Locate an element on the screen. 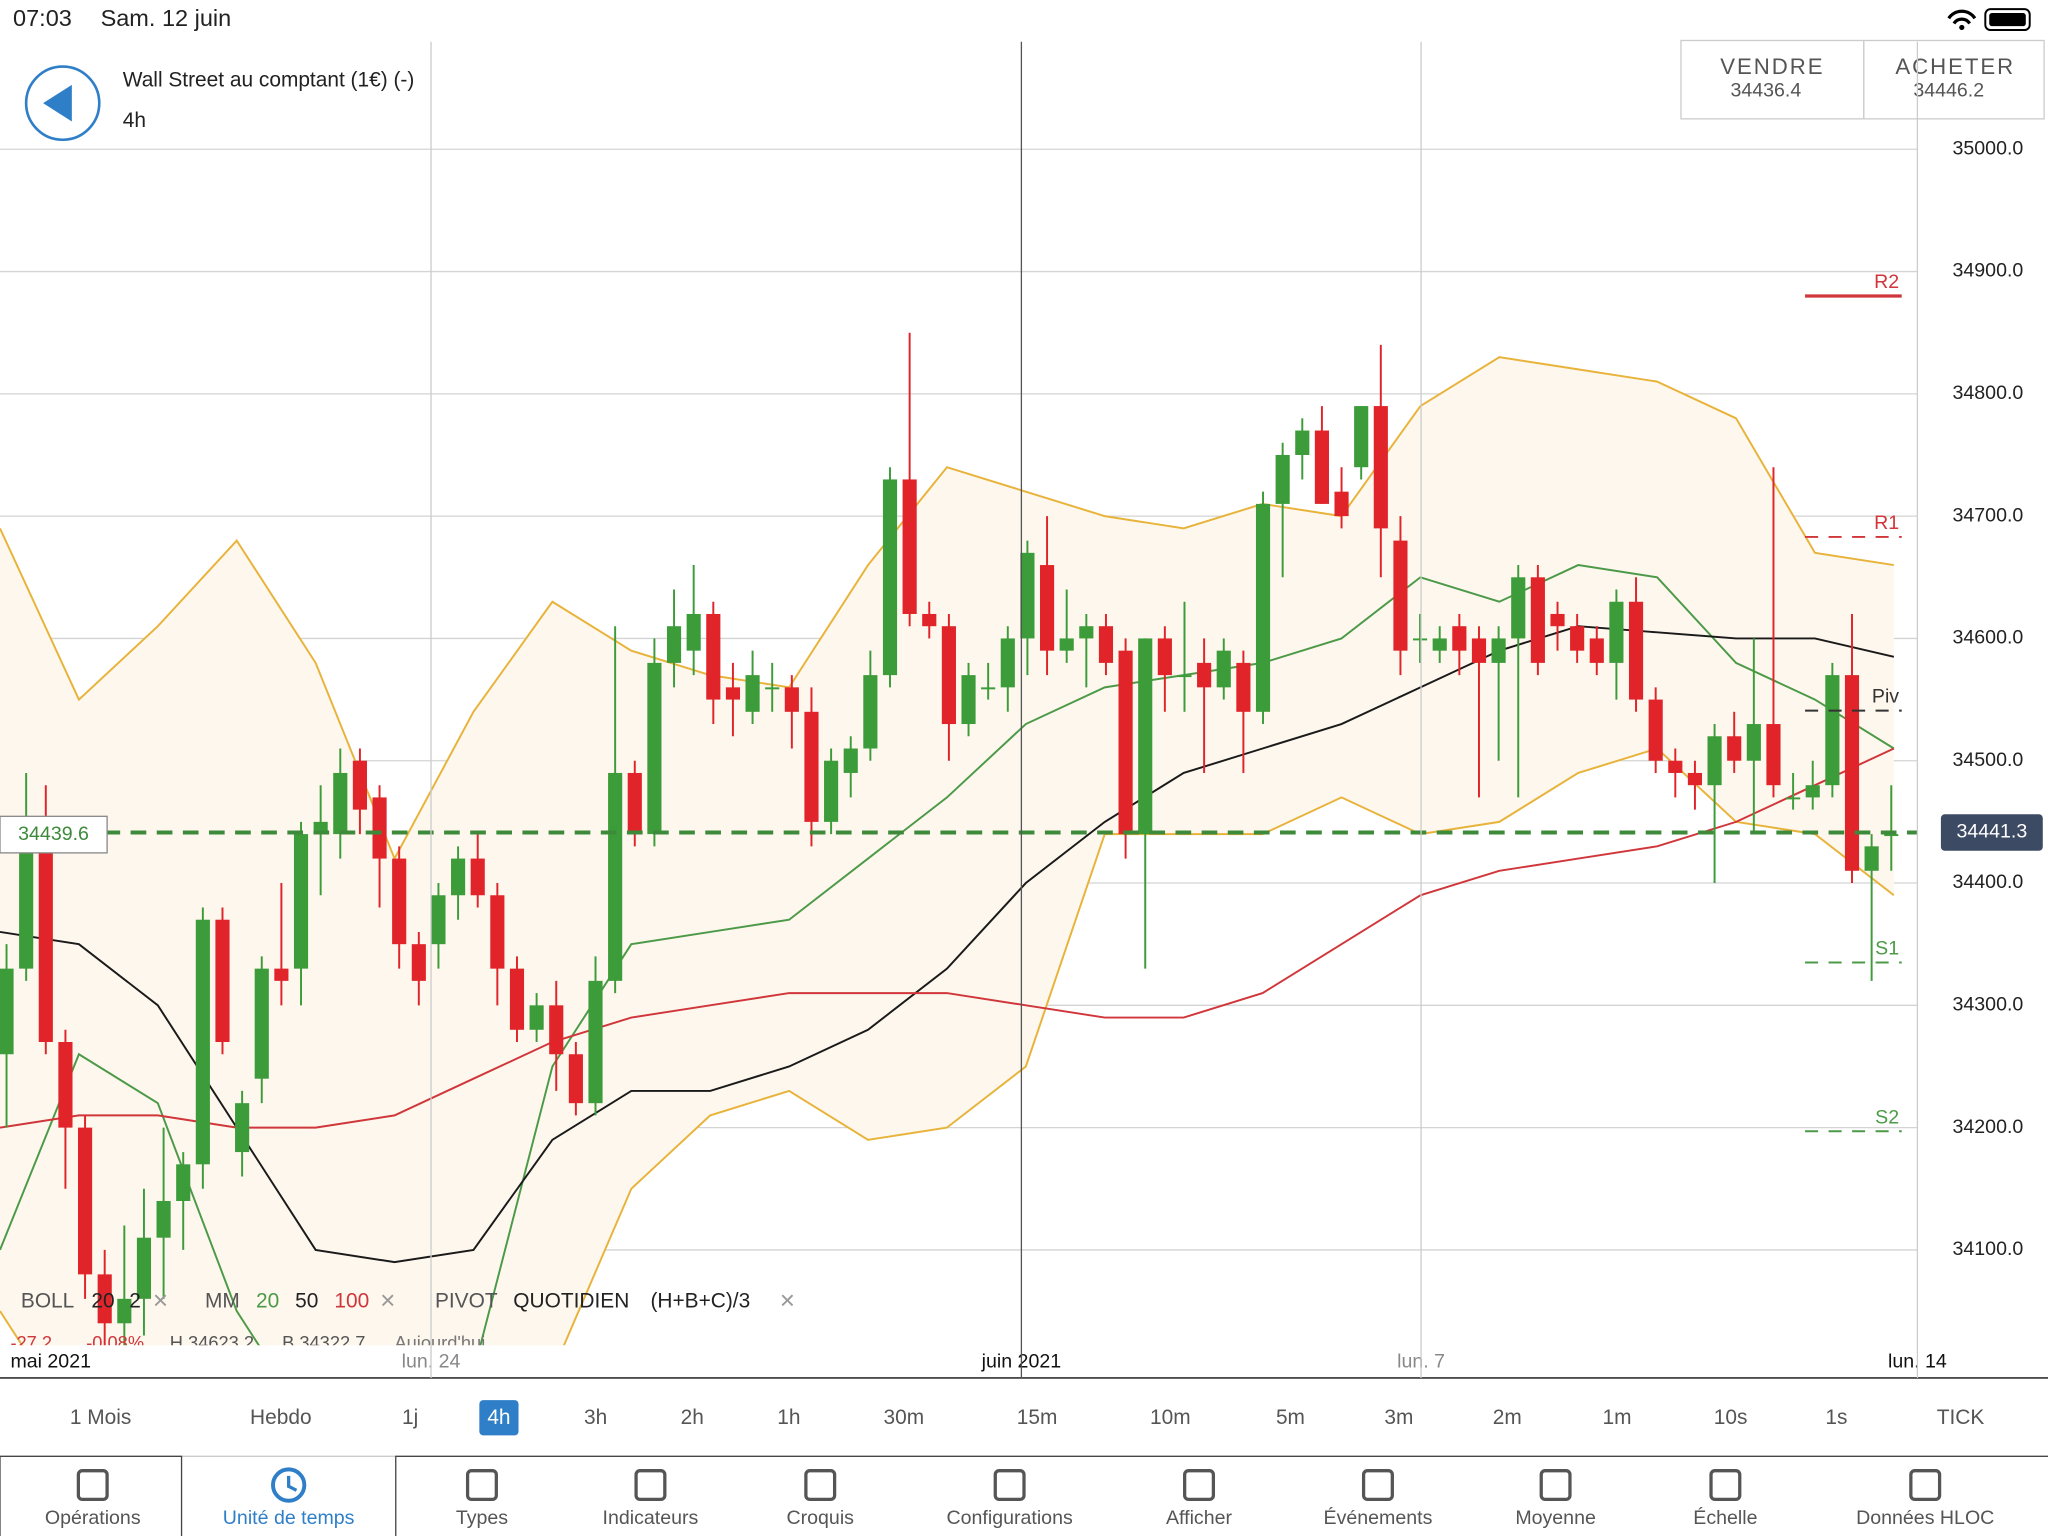  toolbar-button: Opérations is located at coordinates (93, 1518).